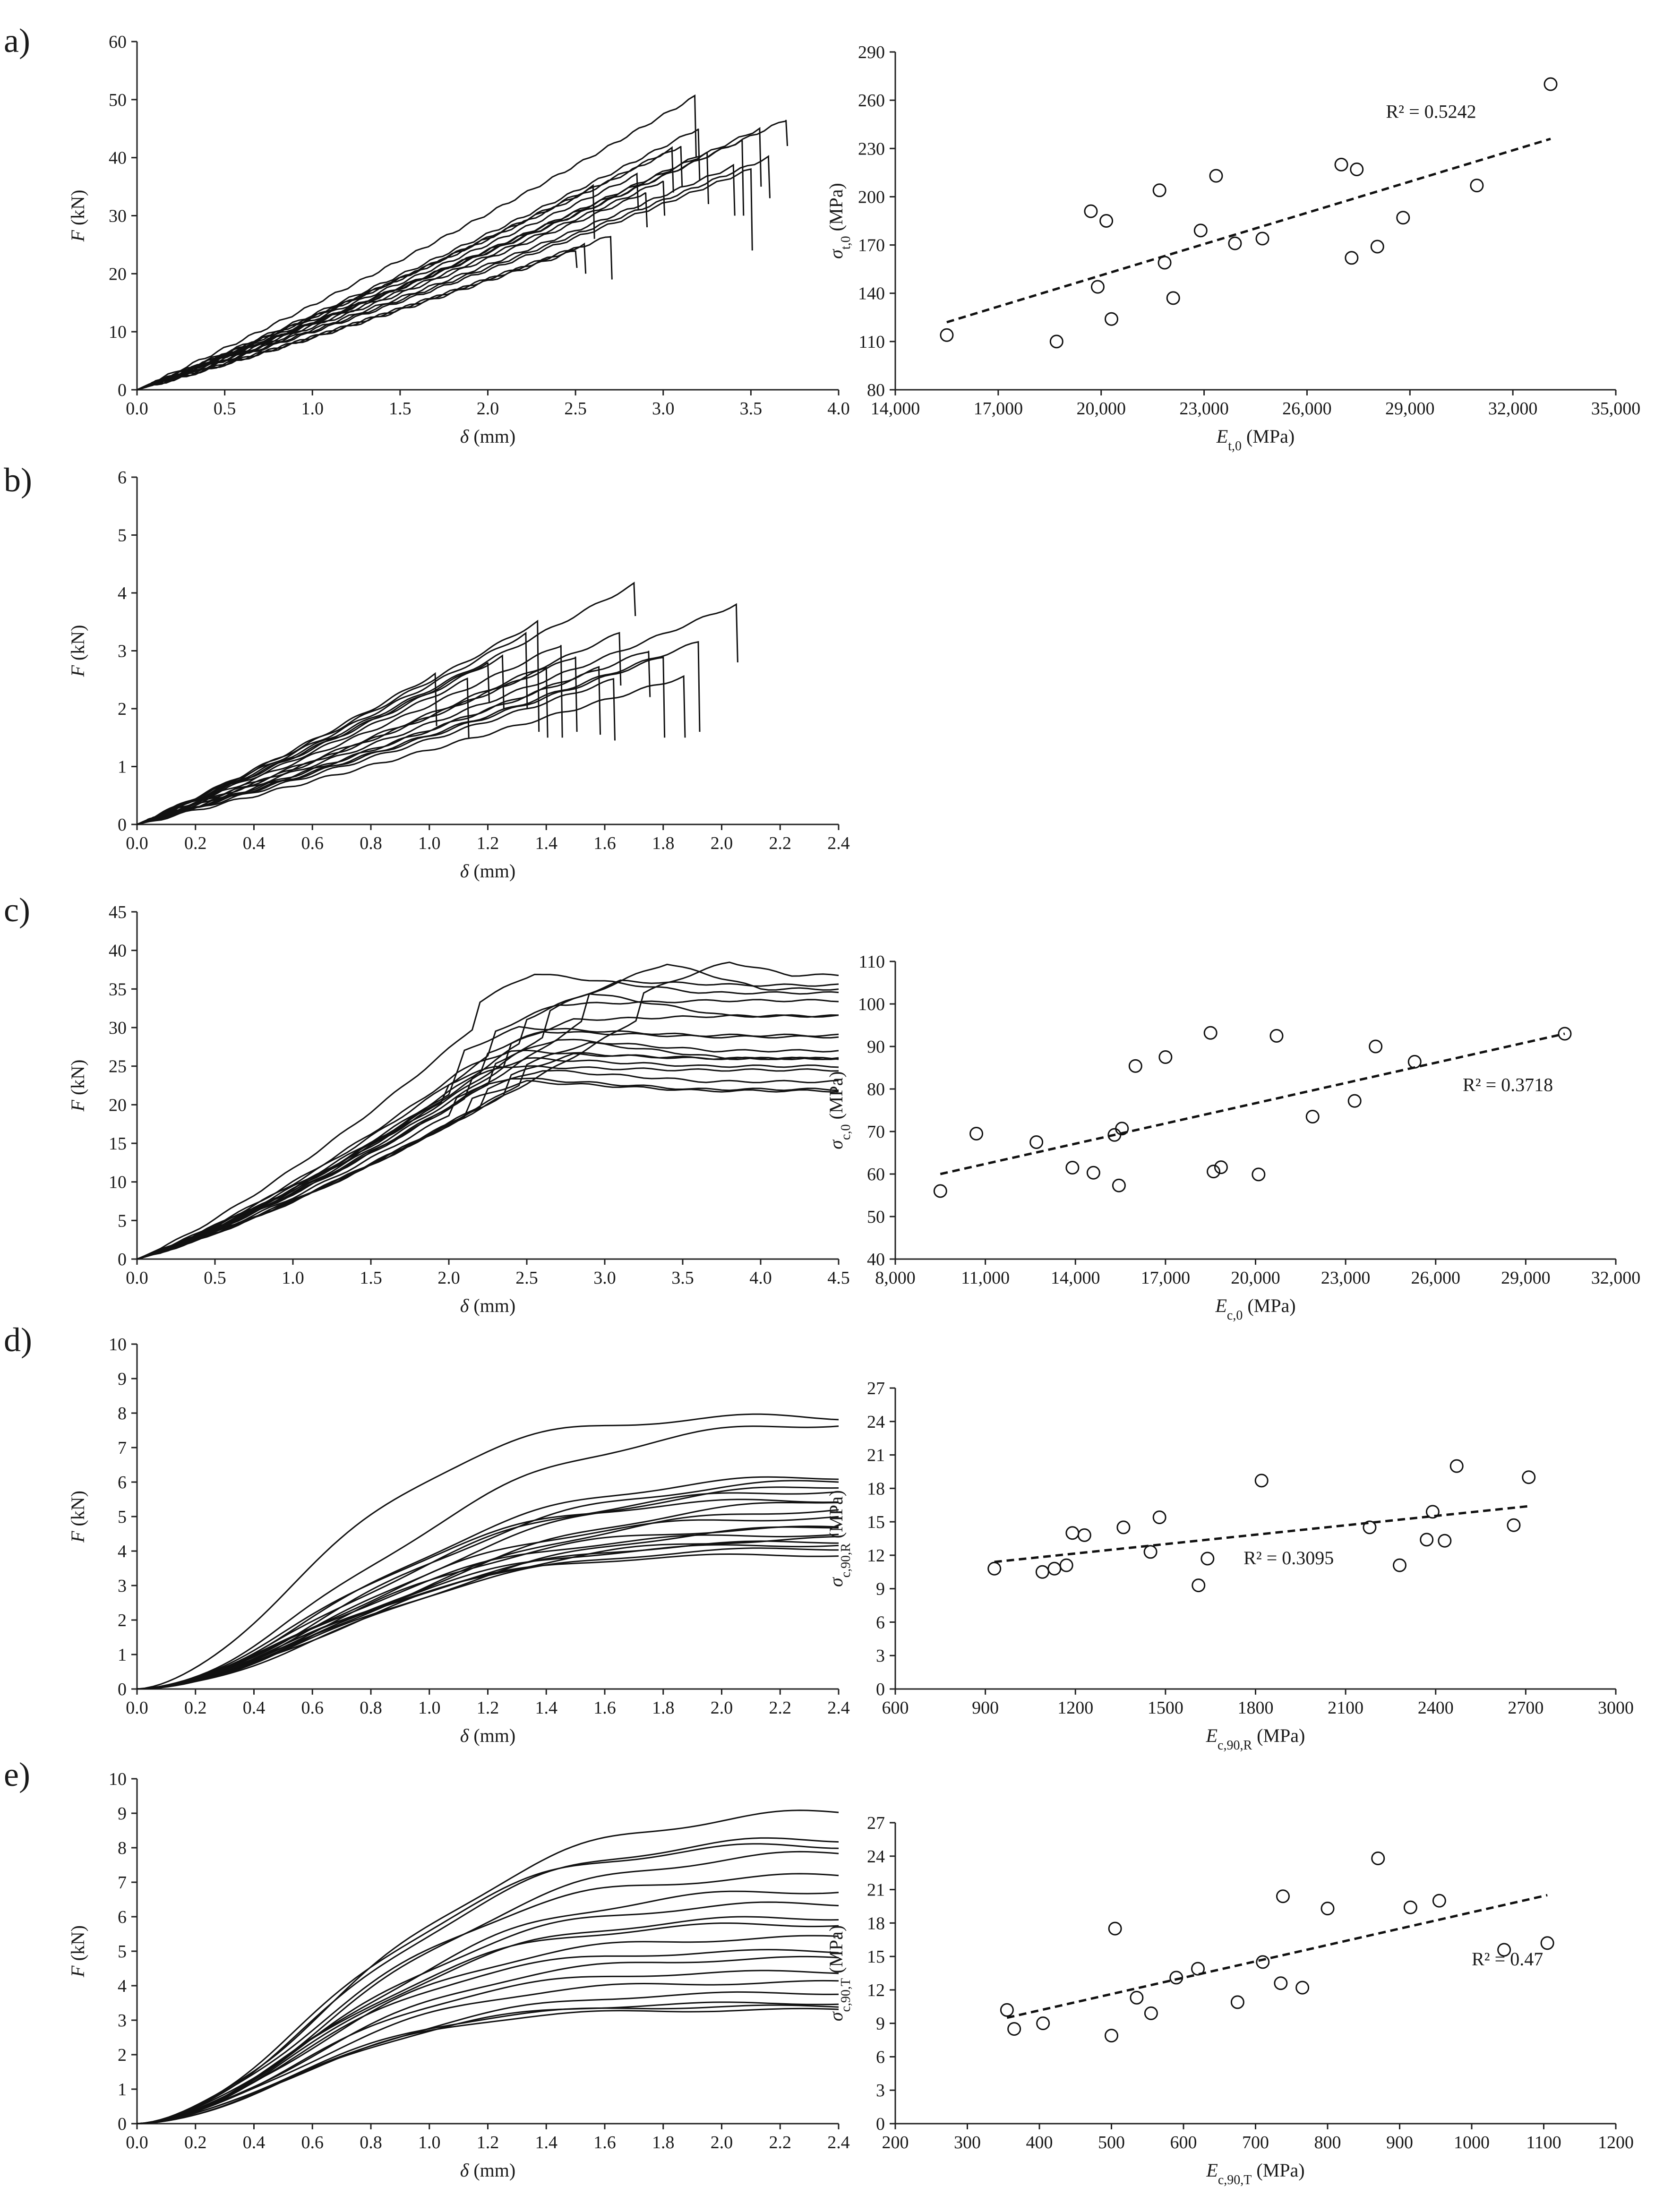  Describe the element at coordinates (1288, 1558) in the screenshot. I see `r-squared-label: R² = 0.3095` at that location.